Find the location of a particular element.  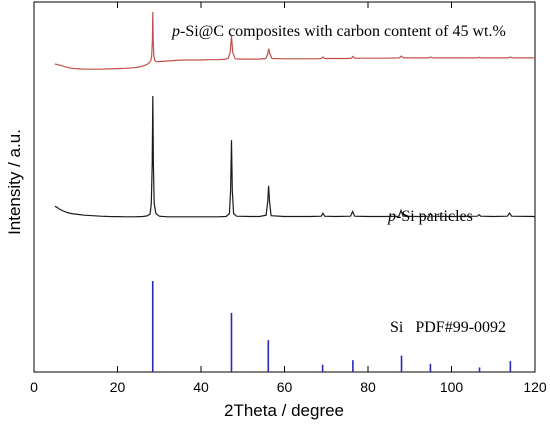

x-tick-label: 100 is located at coordinates (452, 387).